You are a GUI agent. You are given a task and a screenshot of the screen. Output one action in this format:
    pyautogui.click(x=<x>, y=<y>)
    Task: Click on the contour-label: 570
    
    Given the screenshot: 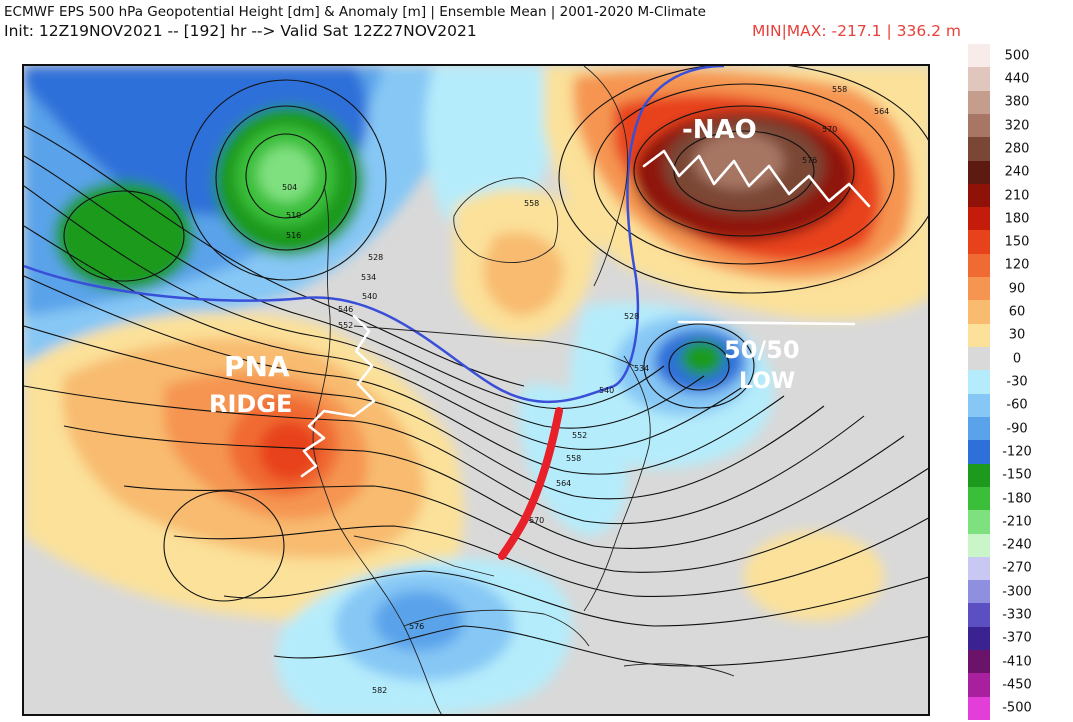 What is the action you would take?
    pyautogui.click(x=536, y=520)
    